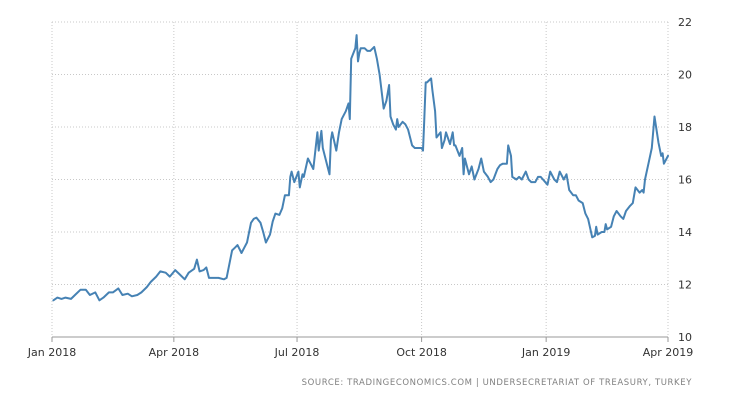 Image resolution: width=730 pixels, height=400 pixels. I want to click on y-tick-label: 18, so click(685, 127).